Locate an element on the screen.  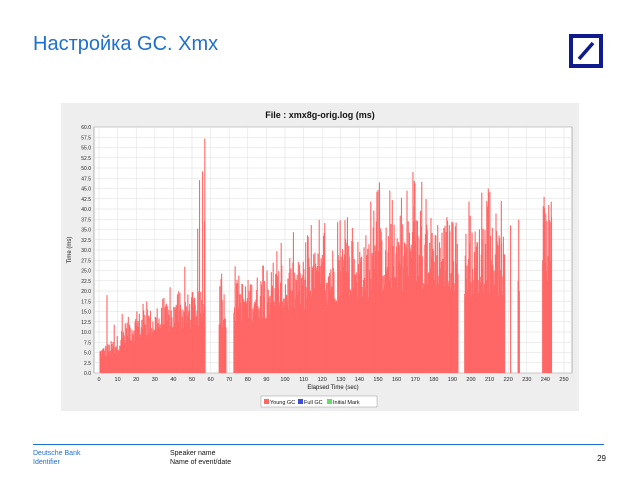
x-tick-label: 200 is located at coordinates (470, 380).